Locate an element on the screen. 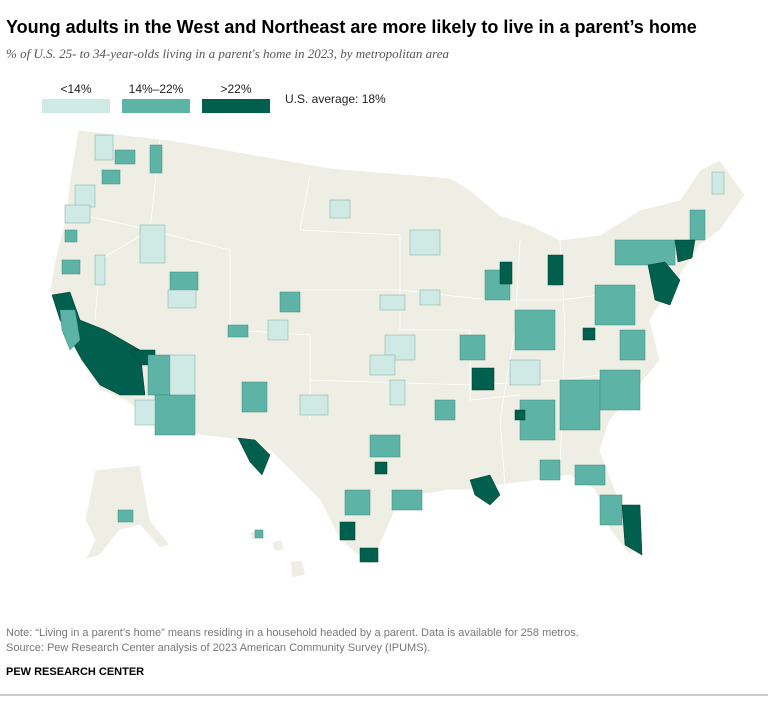 The width and height of the screenshot is (768, 701). legend-label: 14%–22% is located at coordinates (156, 89).